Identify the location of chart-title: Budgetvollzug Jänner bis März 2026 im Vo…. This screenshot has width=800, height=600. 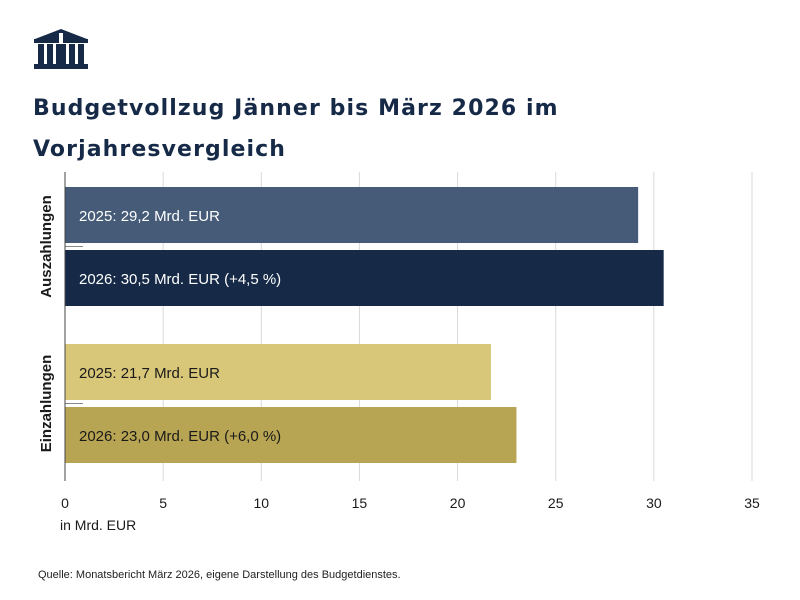
(296, 129).